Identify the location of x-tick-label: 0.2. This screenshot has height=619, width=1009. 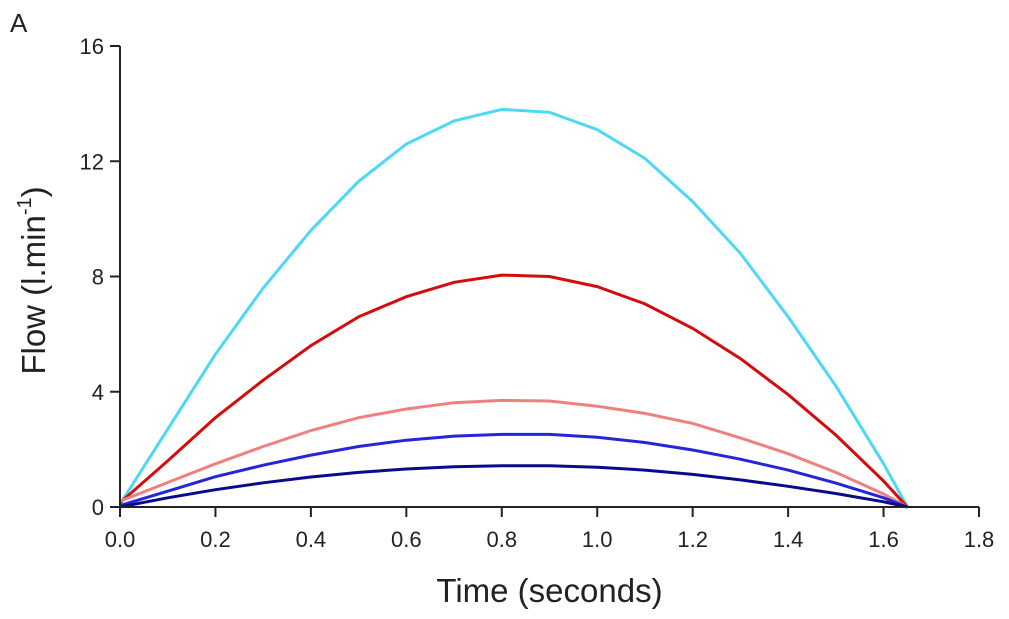
(215, 539).